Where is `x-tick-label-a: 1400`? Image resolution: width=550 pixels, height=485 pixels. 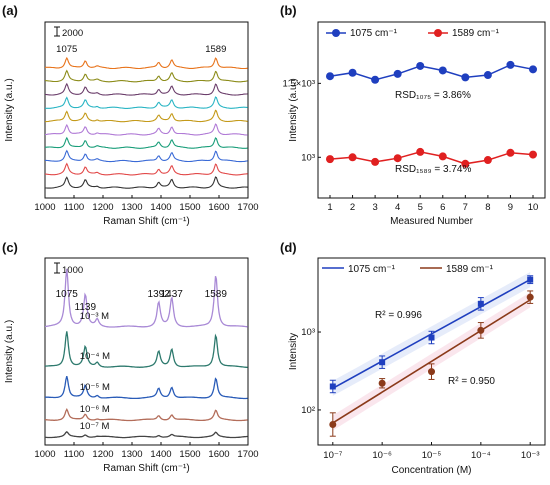
x-tick-label-a: 1400 is located at coordinates (160, 207).